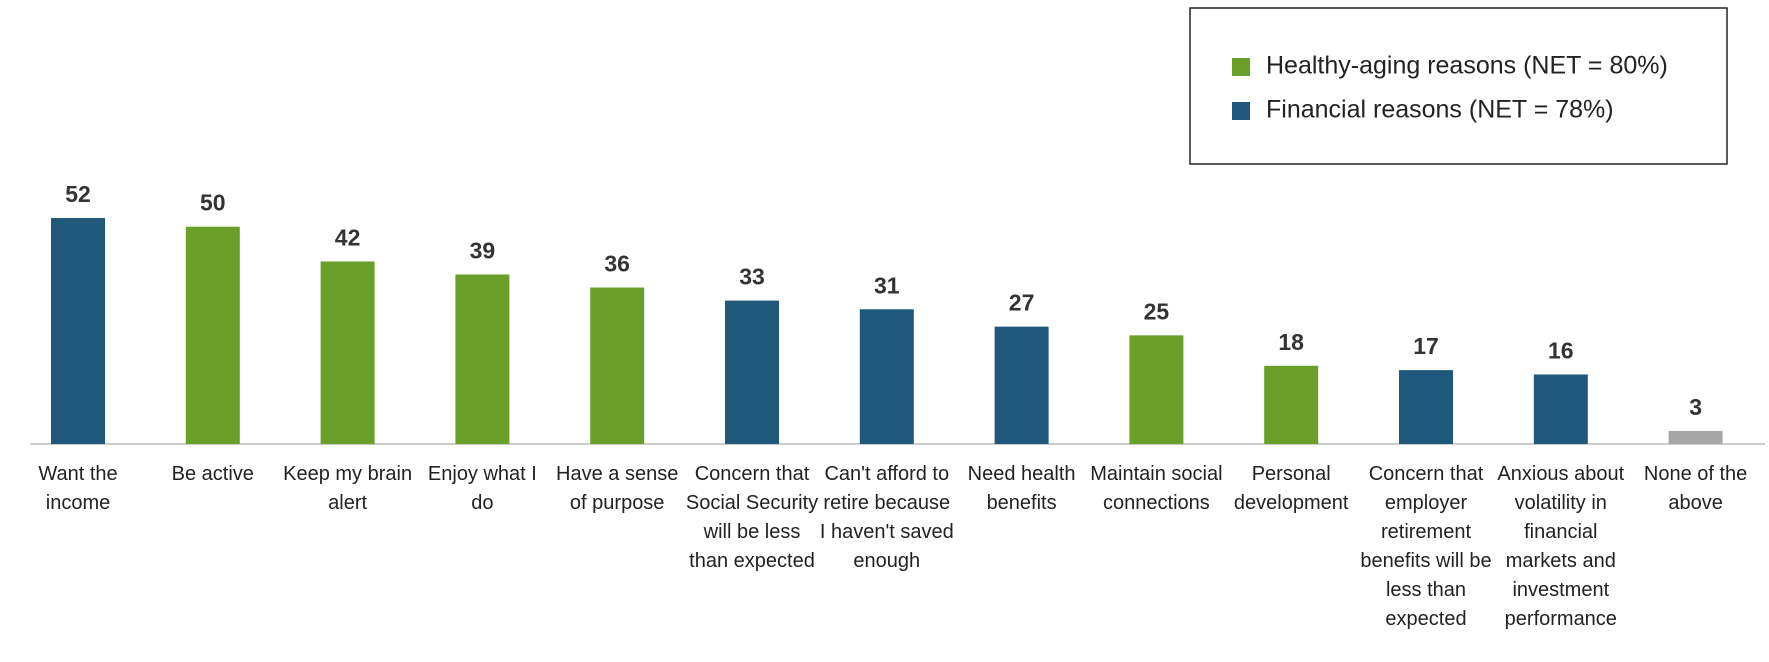 The height and width of the screenshot is (662, 1769). What do you see at coordinates (213, 203) in the screenshot?
I see `value-label: 50` at bounding box center [213, 203].